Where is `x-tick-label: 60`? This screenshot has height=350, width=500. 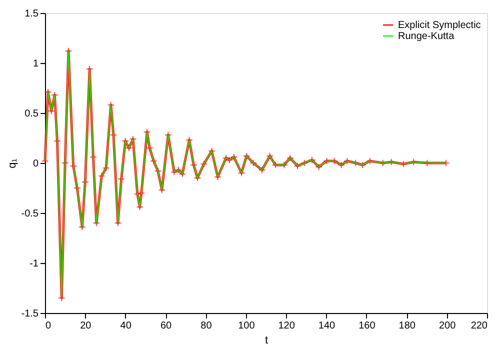
x-tick-label: 60 is located at coordinates (166, 326).